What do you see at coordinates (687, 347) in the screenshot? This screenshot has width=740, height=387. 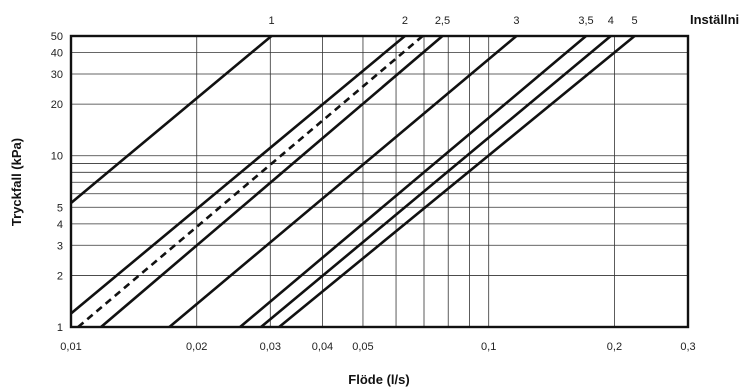 I see `x-tick-label: 0,3` at bounding box center [687, 347].